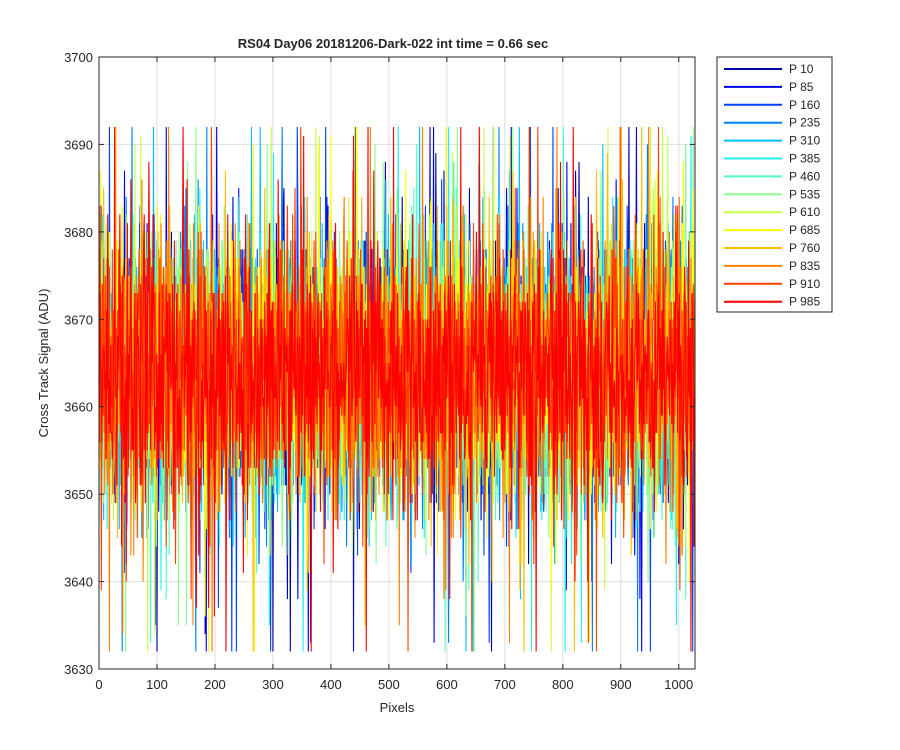 The height and width of the screenshot is (750, 900). Describe the element at coordinates (78, 582) in the screenshot. I see `y-tick-label: 3640` at that location.